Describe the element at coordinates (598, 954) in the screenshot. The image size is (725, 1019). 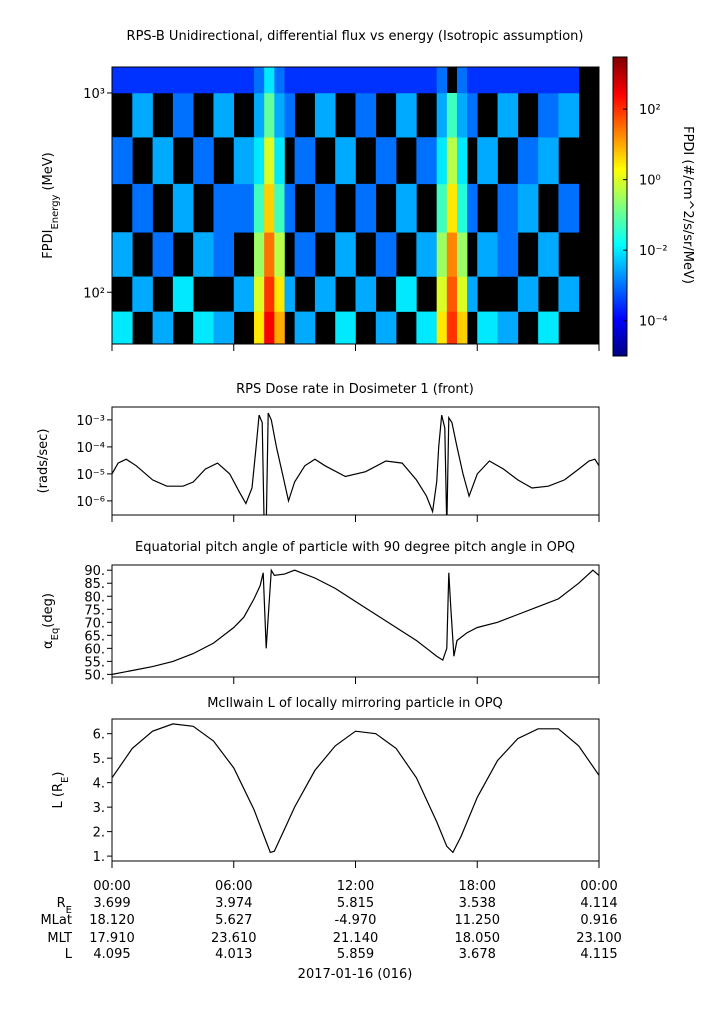
I see `ephemeris-value: 4.115` at that location.